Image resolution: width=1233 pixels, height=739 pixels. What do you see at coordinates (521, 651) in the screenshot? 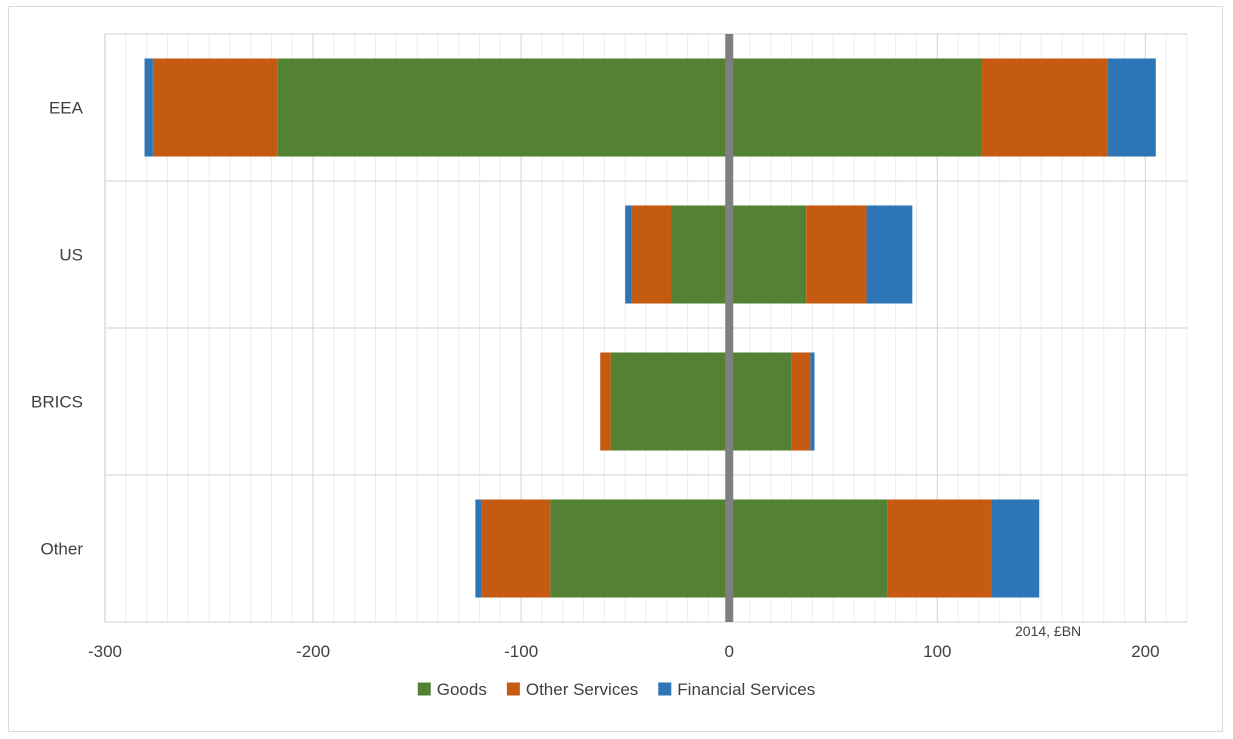
I see `x-tick-label: -100` at bounding box center [521, 651].